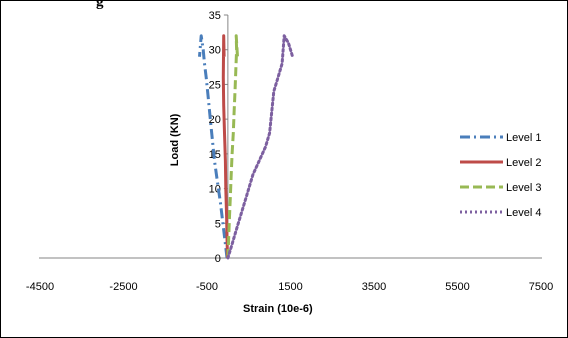 This screenshot has width=568, height=338. What do you see at coordinates (215, 51) in the screenshot?
I see `y-tick-label: 30` at bounding box center [215, 51].